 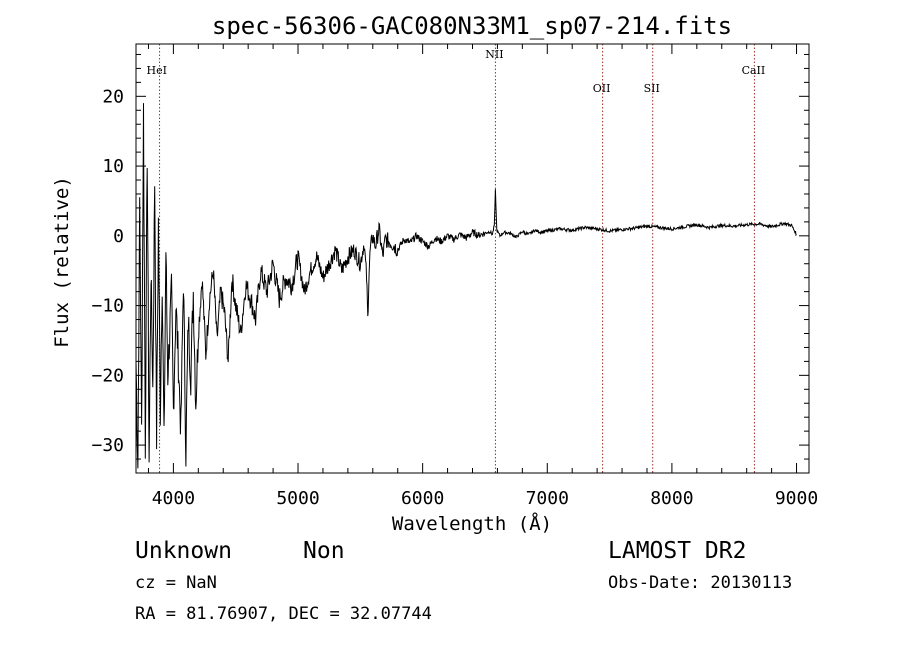 What do you see at coordinates (602, 88) in the screenshot?
I see `spectral-line-label: OII` at bounding box center [602, 88].